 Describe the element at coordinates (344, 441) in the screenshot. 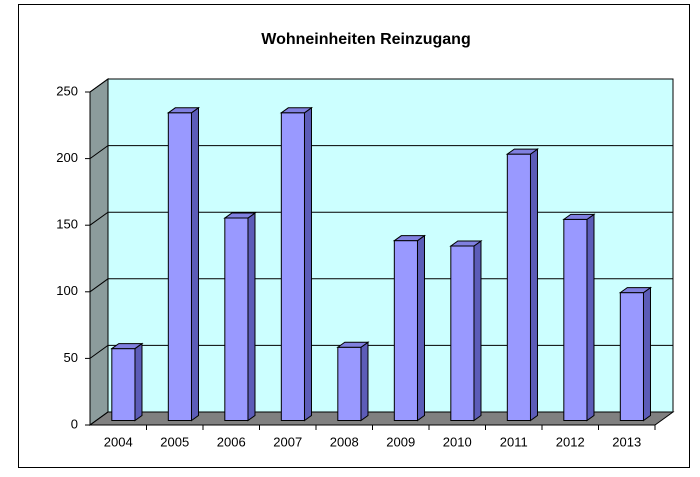

I see `x-tick-label: 2008` at that location.